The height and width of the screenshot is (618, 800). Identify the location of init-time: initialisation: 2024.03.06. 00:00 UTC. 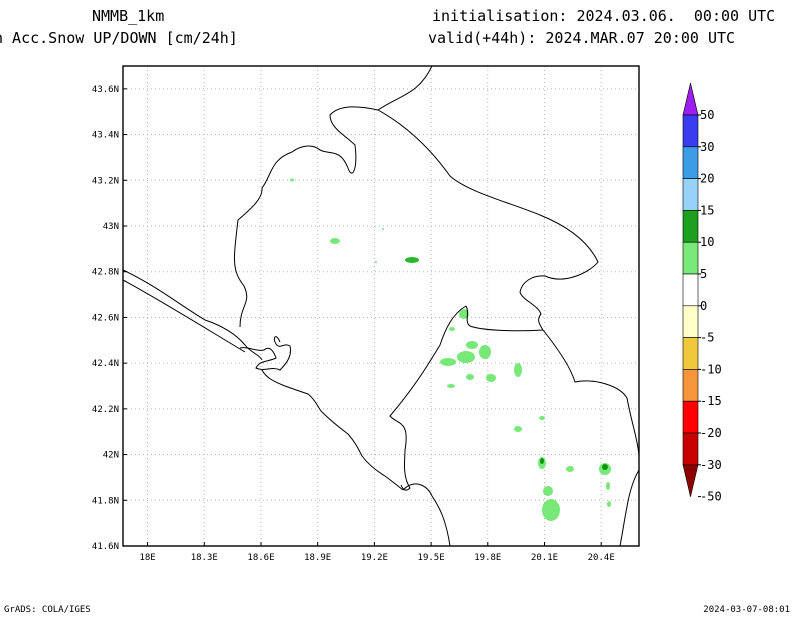
(604, 16).